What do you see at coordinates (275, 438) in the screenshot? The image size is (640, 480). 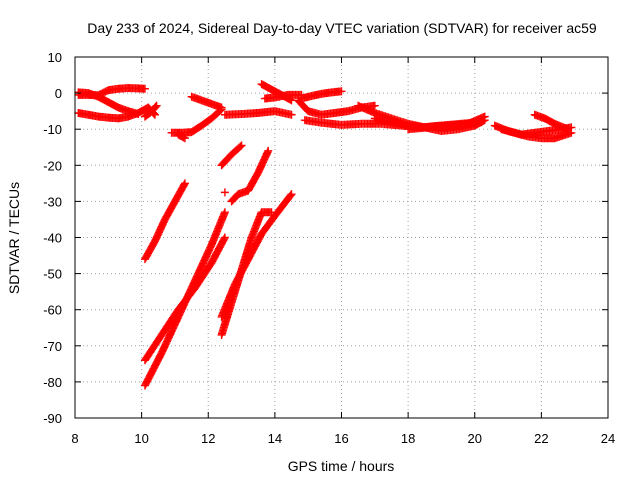 I see `x-tick-label: 14` at bounding box center [275, 438].